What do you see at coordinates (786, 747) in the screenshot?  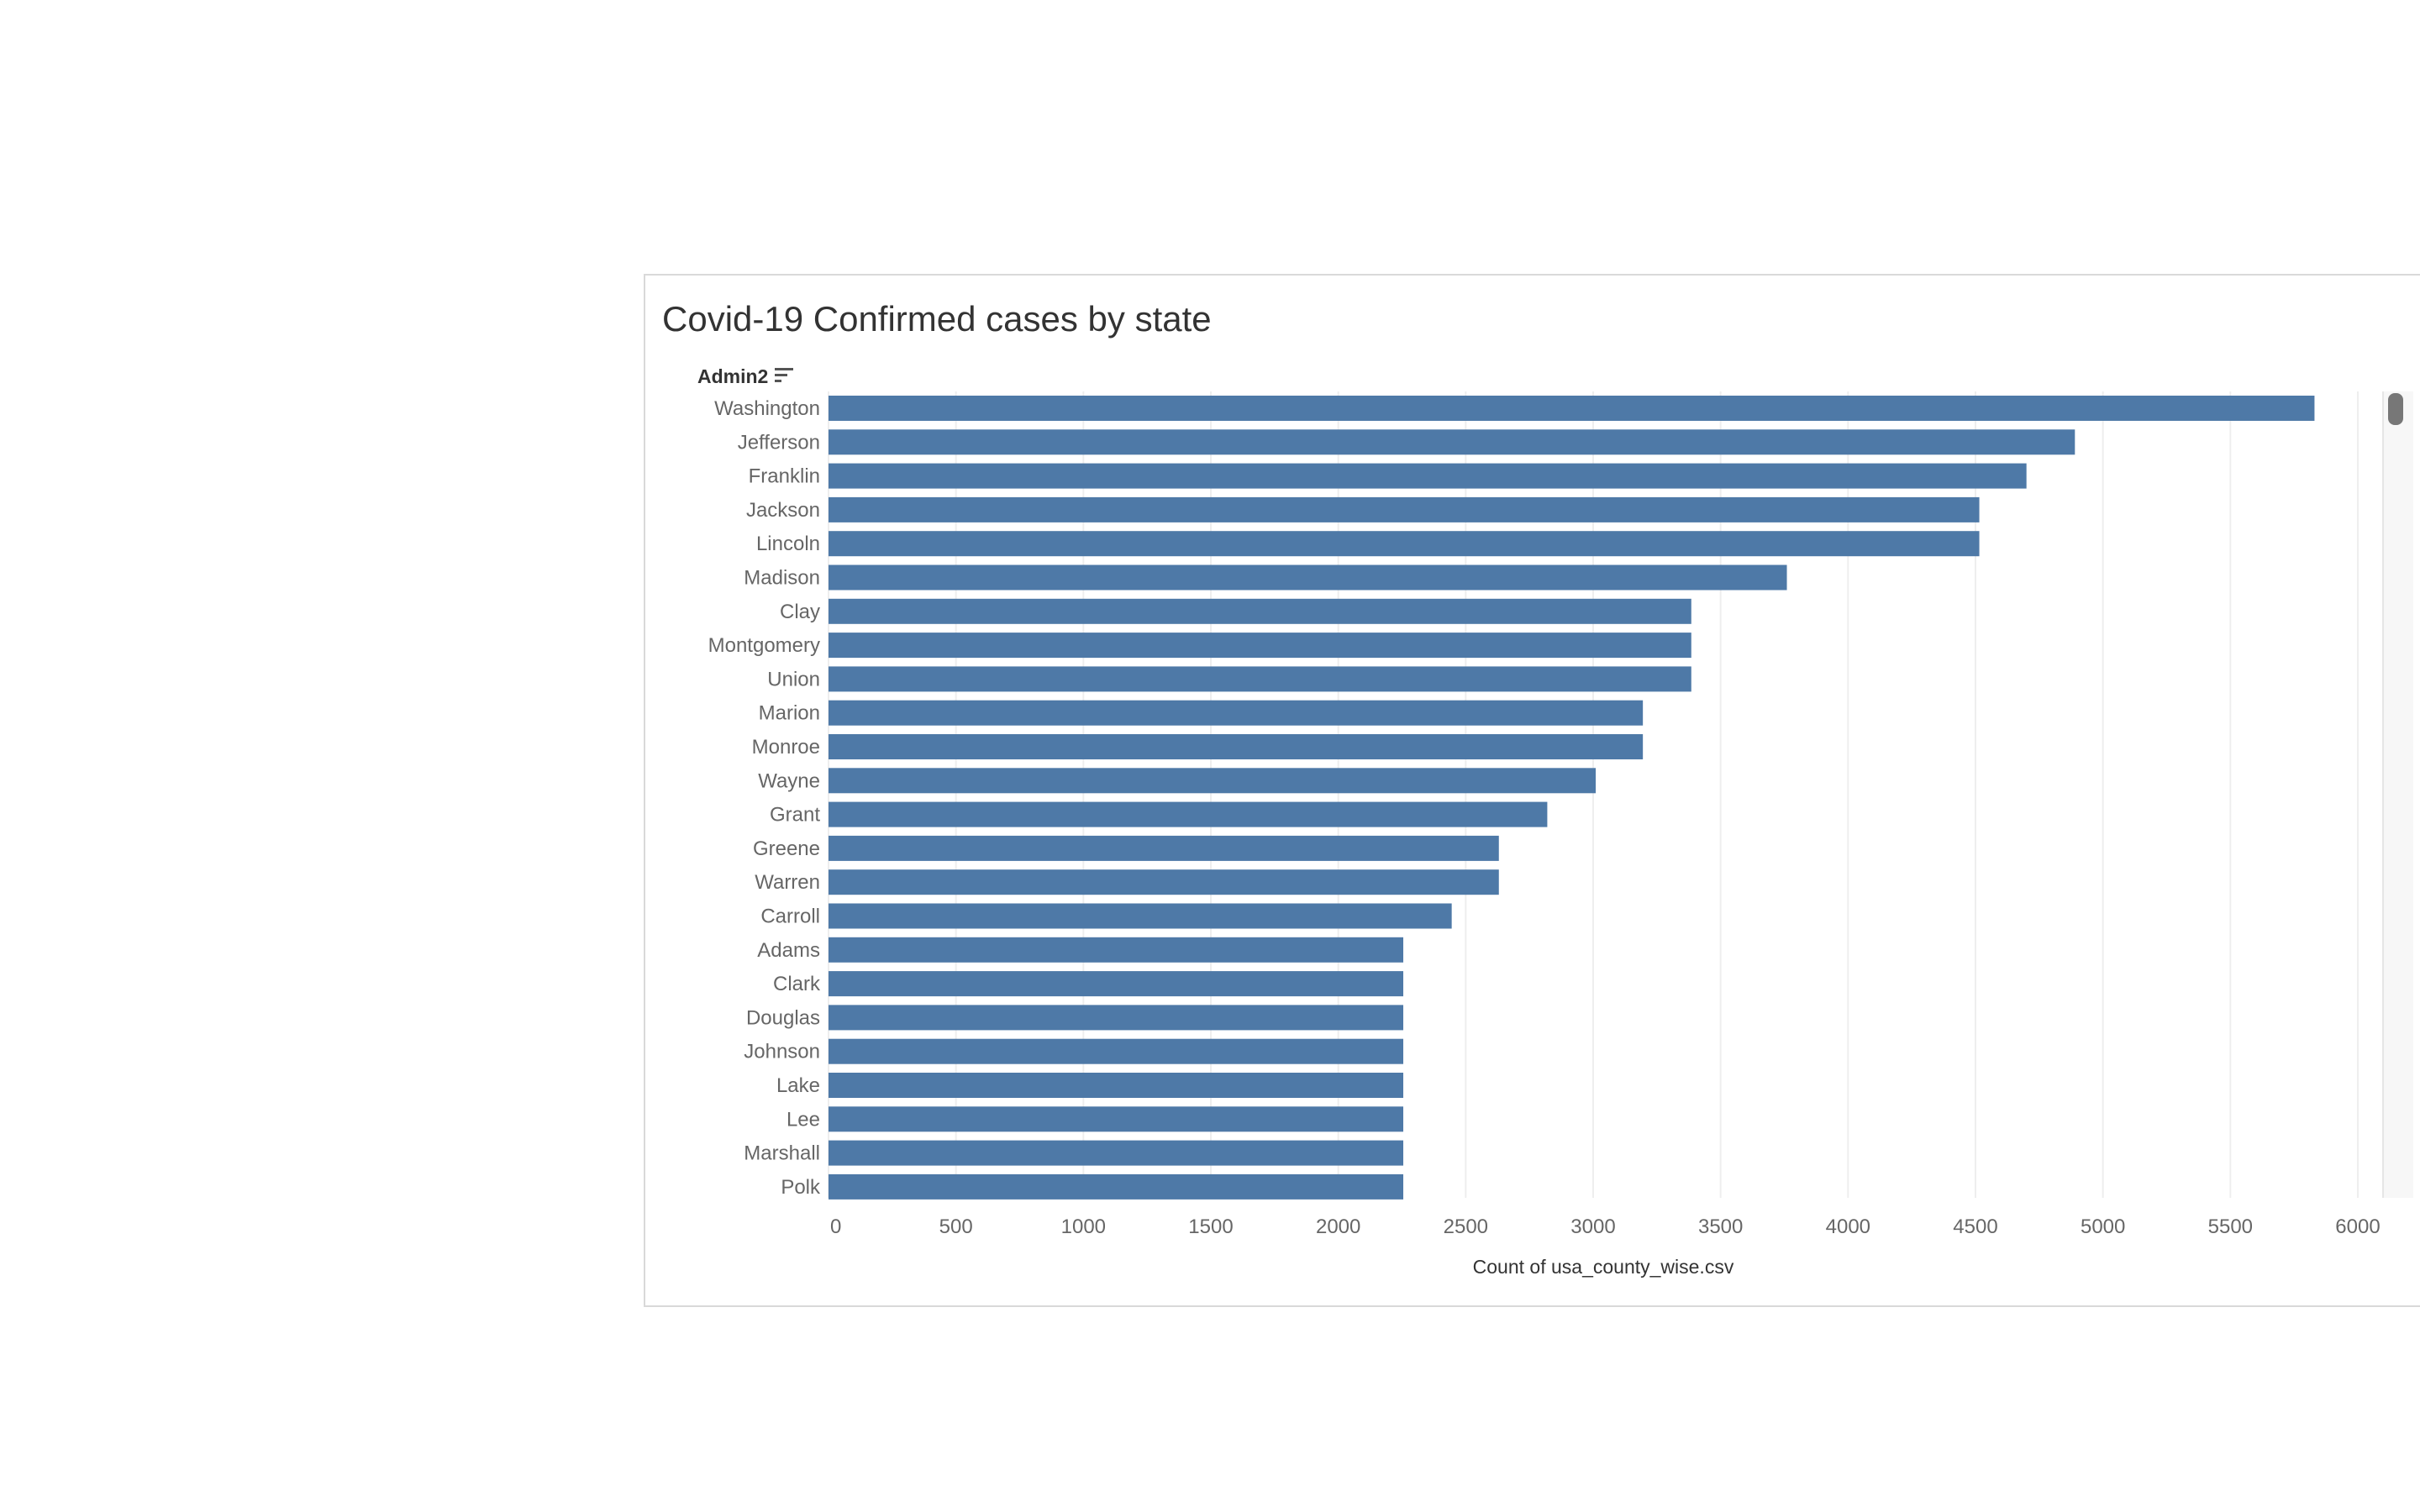 I see `category-label: Monroe` at bounding box center [786, 747].